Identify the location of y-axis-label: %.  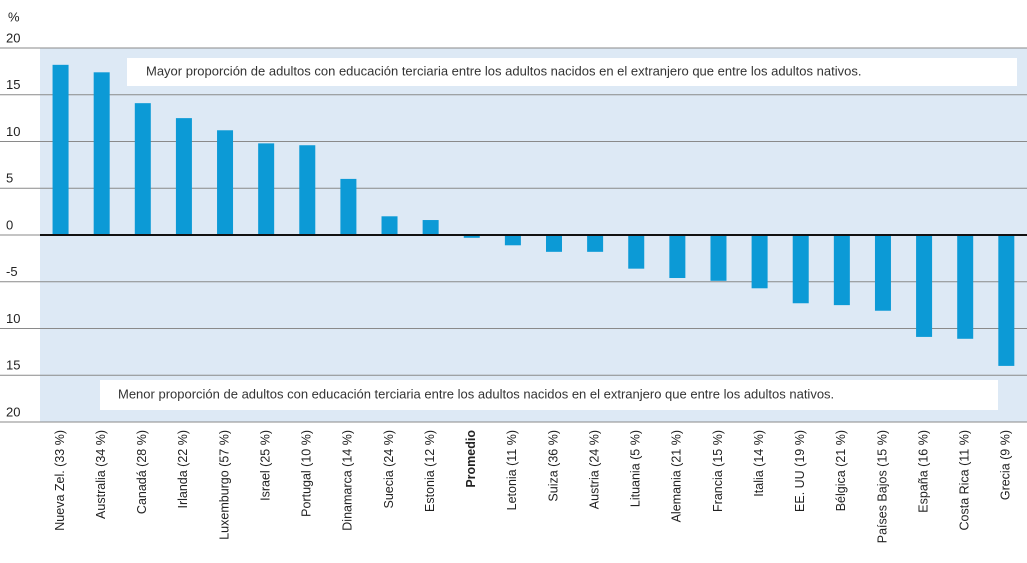
(14, 16).